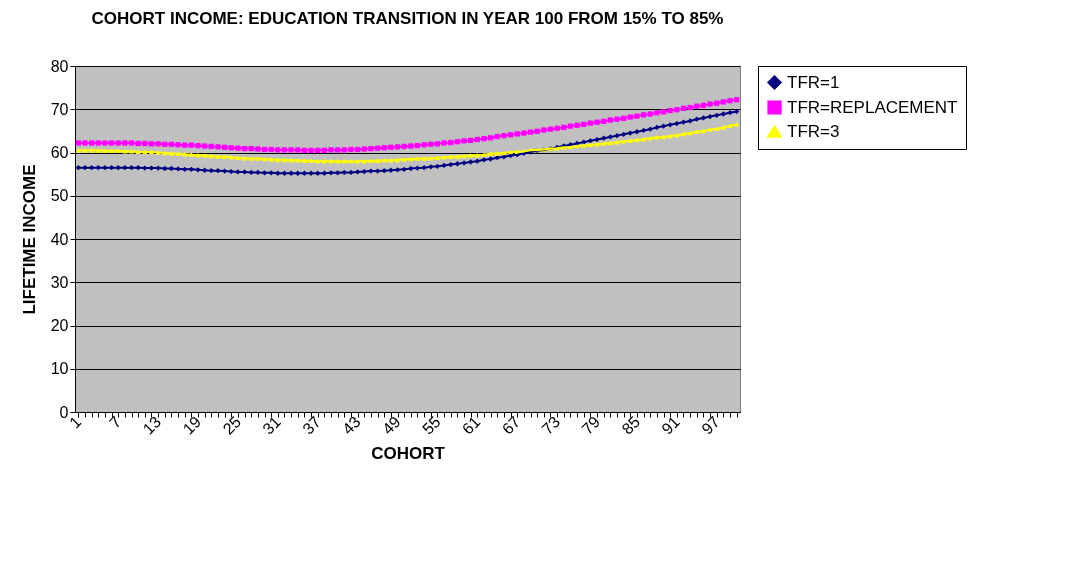 The width and height of the screenshot is (1090, 572). I want to click on x-tick-label: 73, so click(551, 425).